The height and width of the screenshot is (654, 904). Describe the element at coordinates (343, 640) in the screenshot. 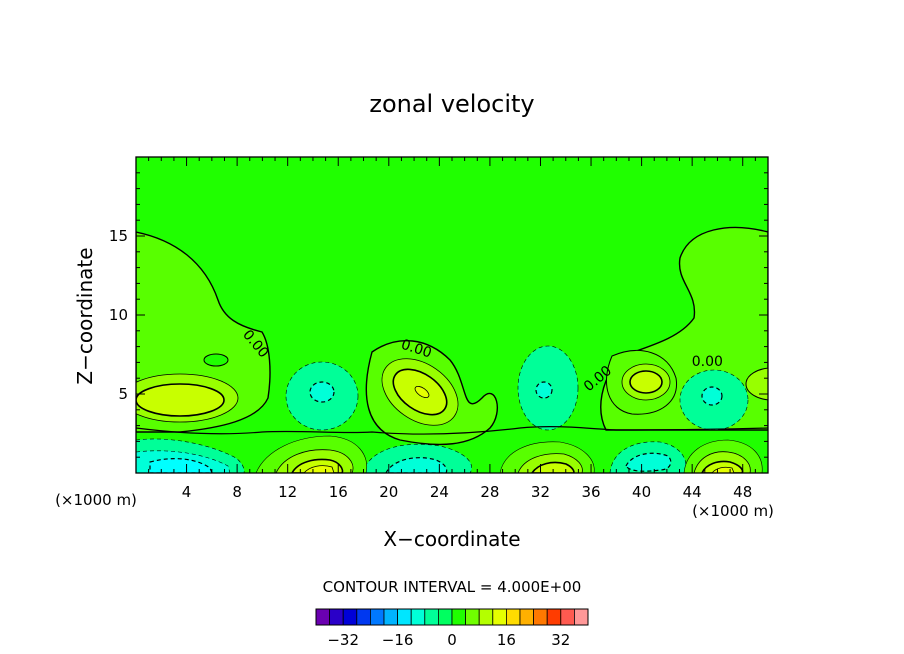

I see `colorbar-tick-label: −32` at that location.